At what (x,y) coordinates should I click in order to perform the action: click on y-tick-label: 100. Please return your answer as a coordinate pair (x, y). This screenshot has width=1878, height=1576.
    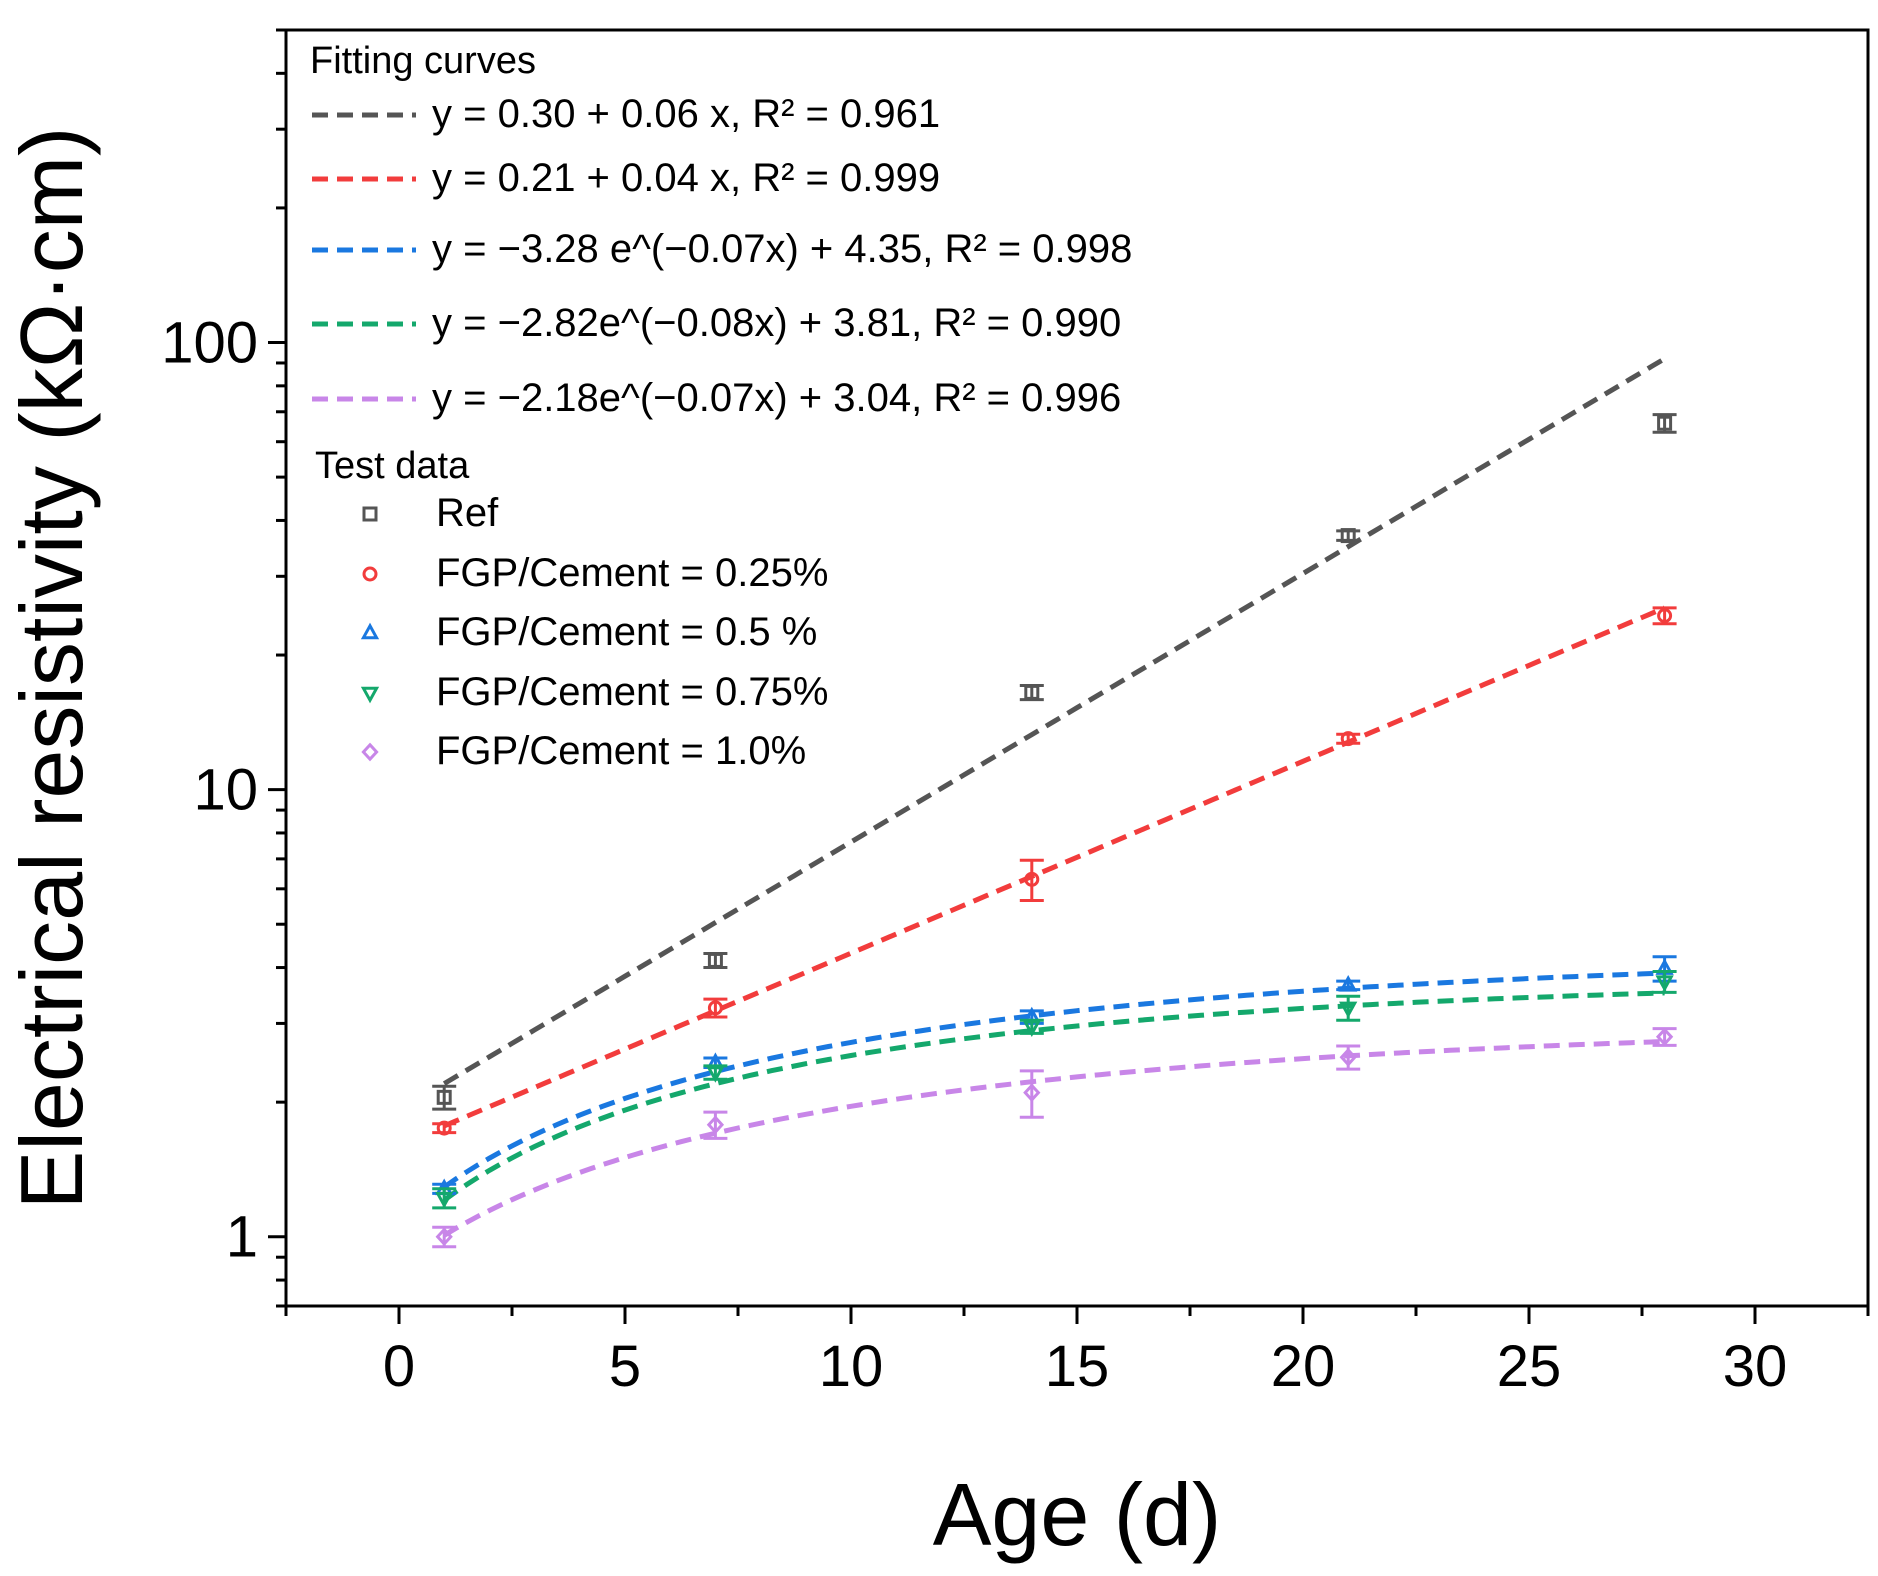
    Looking at the image, I should click on (209, 343).